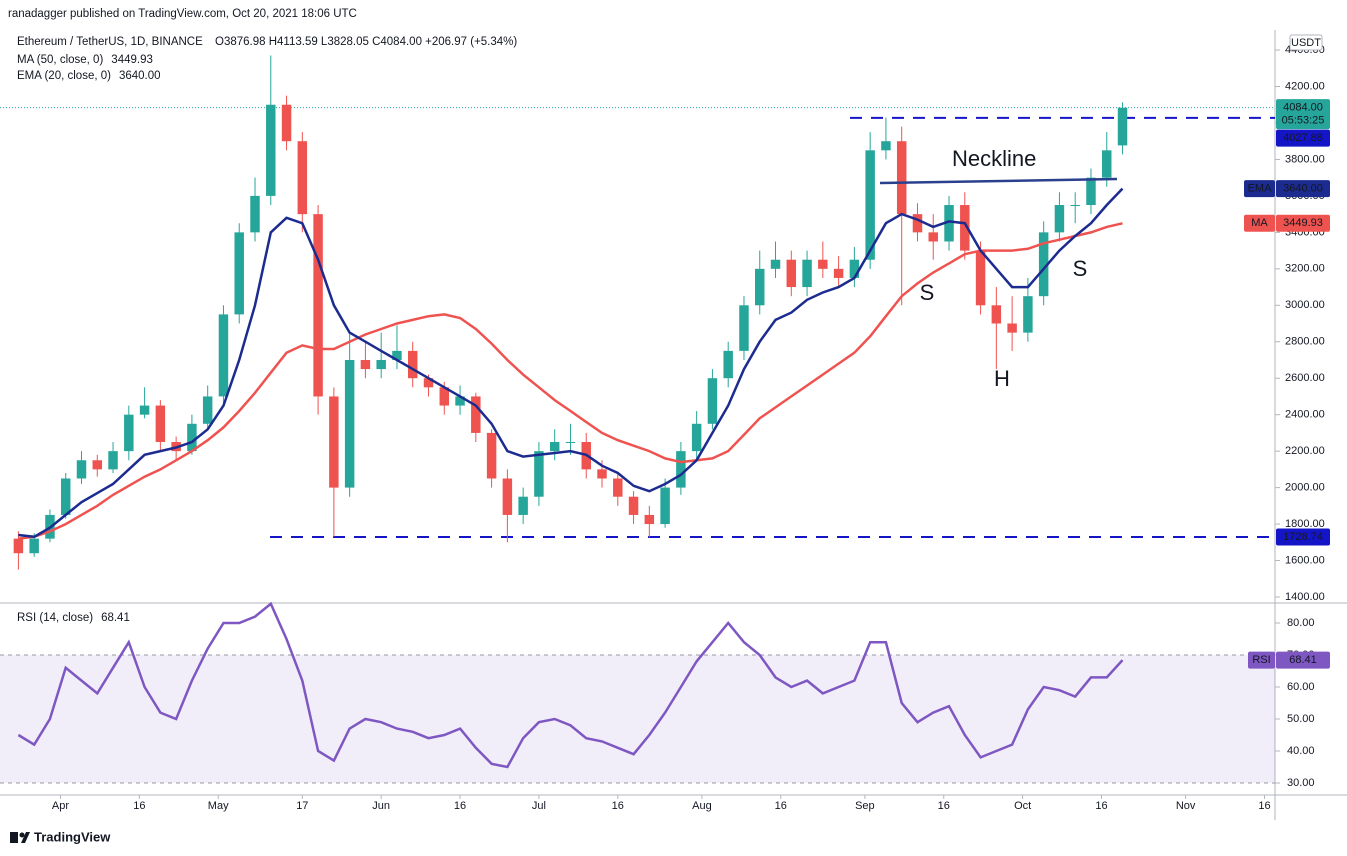 Image resolution: width=1347 pixels, height=856 pixels. What do you see at coordinates (1305, 269) in the screenshot?
I see `y-tick-label: 3200.00` at bounding box center [1305, 269].